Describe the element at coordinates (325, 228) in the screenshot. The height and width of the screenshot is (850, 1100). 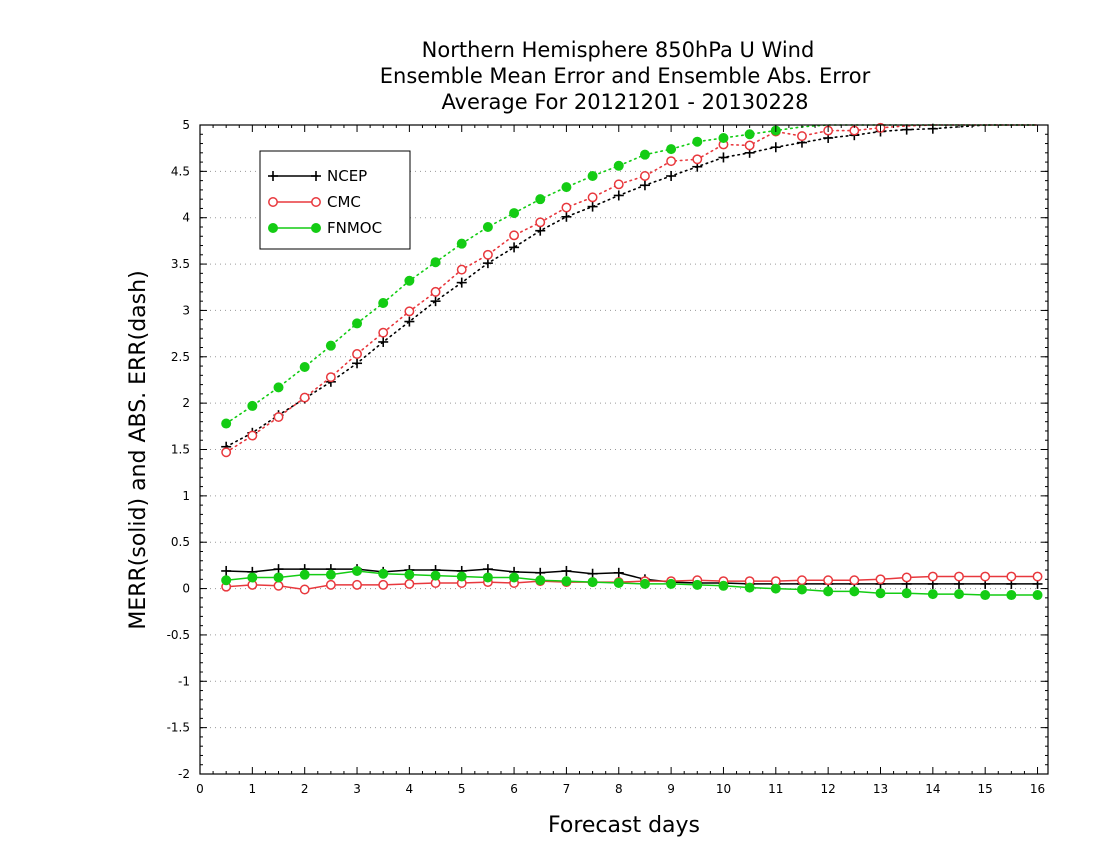
I see `legend-item-fnmoc: FNMOC` at that location.